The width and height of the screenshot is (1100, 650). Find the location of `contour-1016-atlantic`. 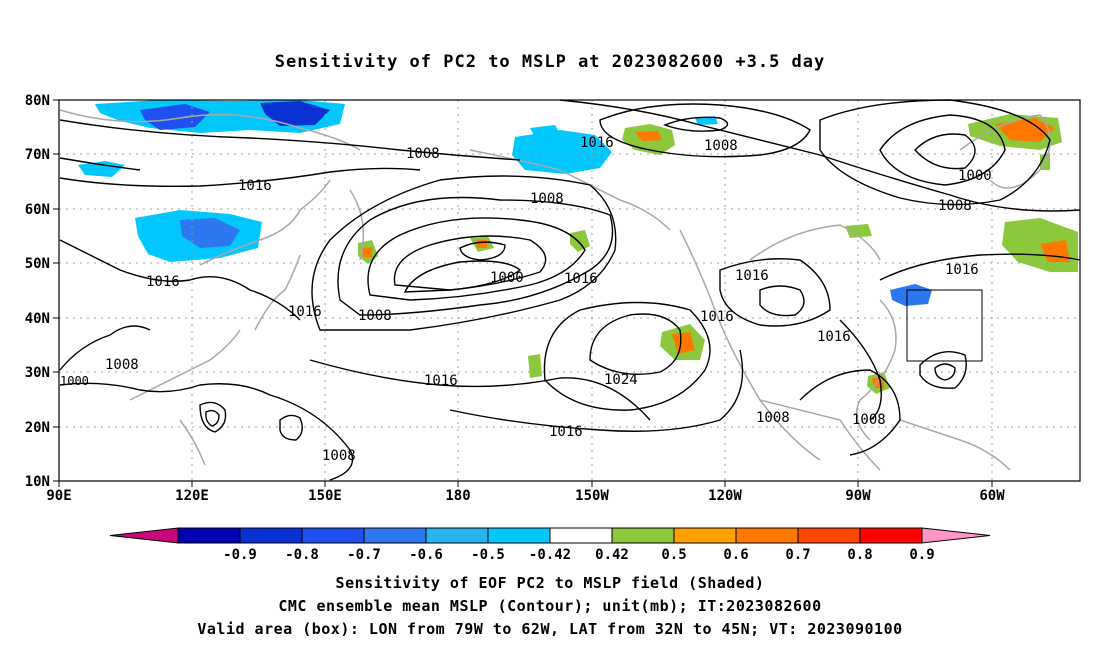

contour-1016-atlantic is located at coordinates (980, 267).